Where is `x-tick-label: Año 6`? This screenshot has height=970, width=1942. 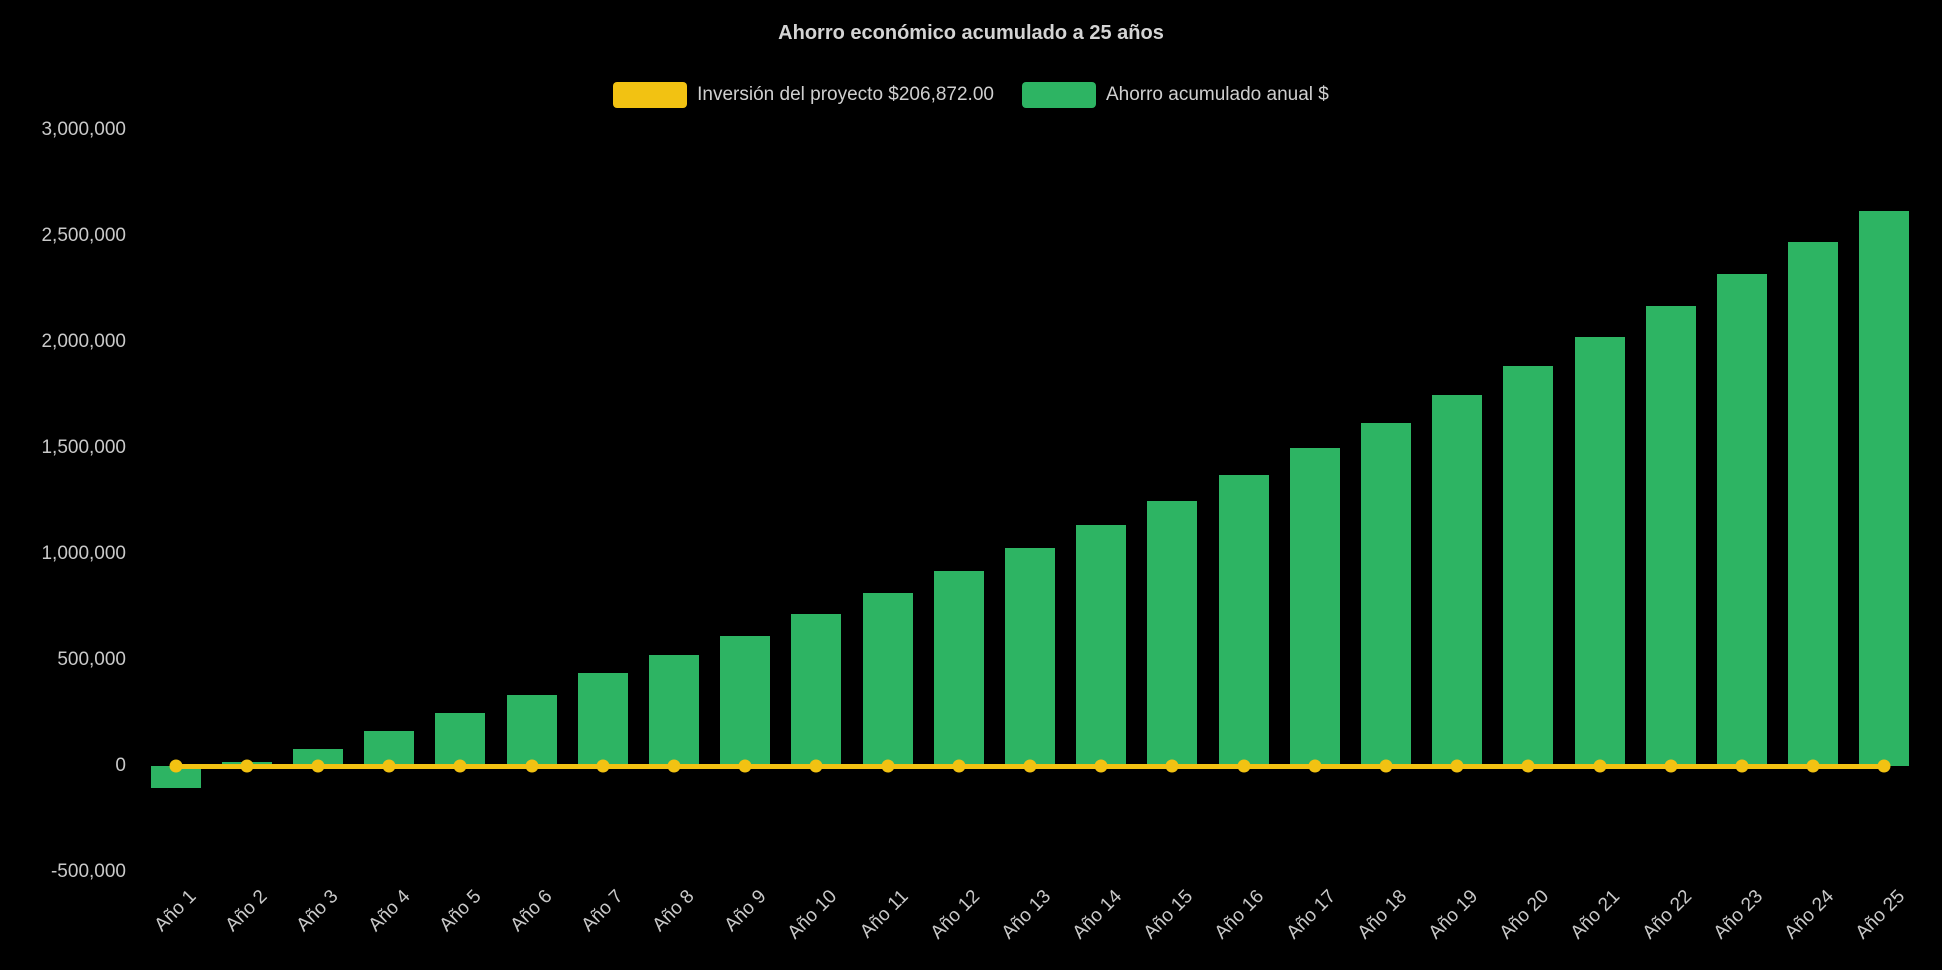 x-tick-label: Año 6 is located at coordinates (531, 911).